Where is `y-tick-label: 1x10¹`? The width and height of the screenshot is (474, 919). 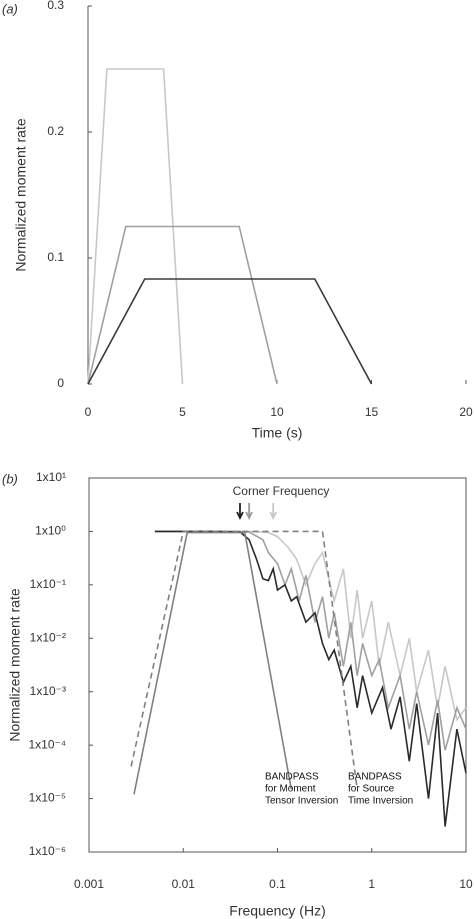 y-tick-label: 1x10¹ is located at coordinates (51, 477).